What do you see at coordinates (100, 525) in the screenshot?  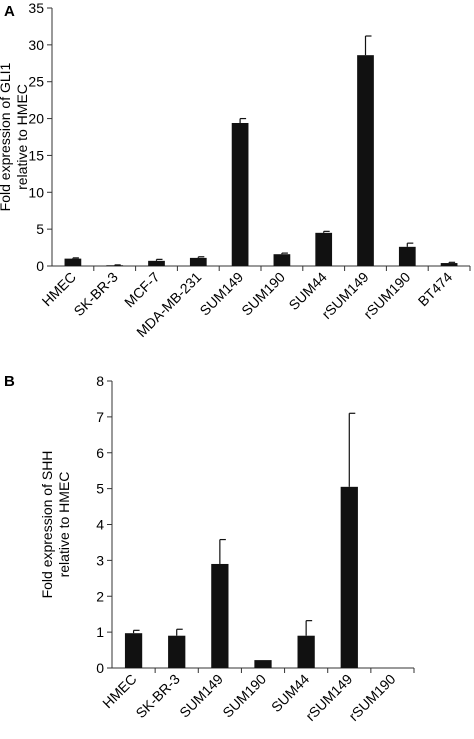 I see `y-tick-label: 4` at bounding box center [100, 525].